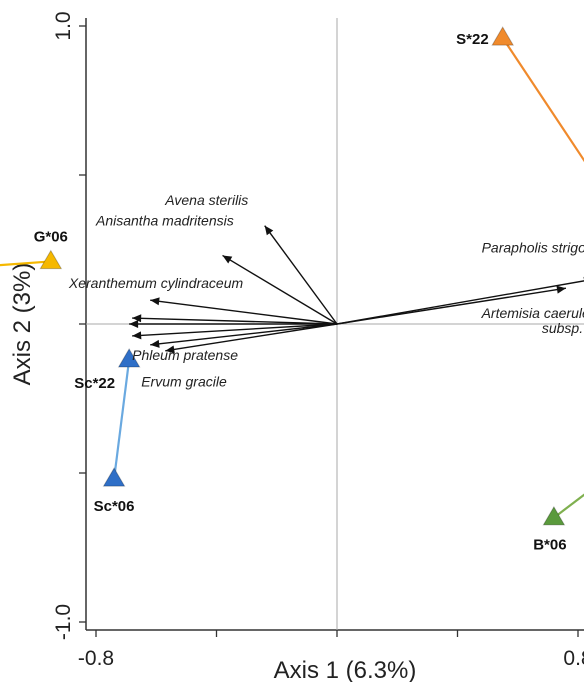 This screenshot has height=682, width=584. Describe the element at coordinates (156, 283) in the screenshot. I see `species-label: Xeranthemum cylindraceum` at that location.